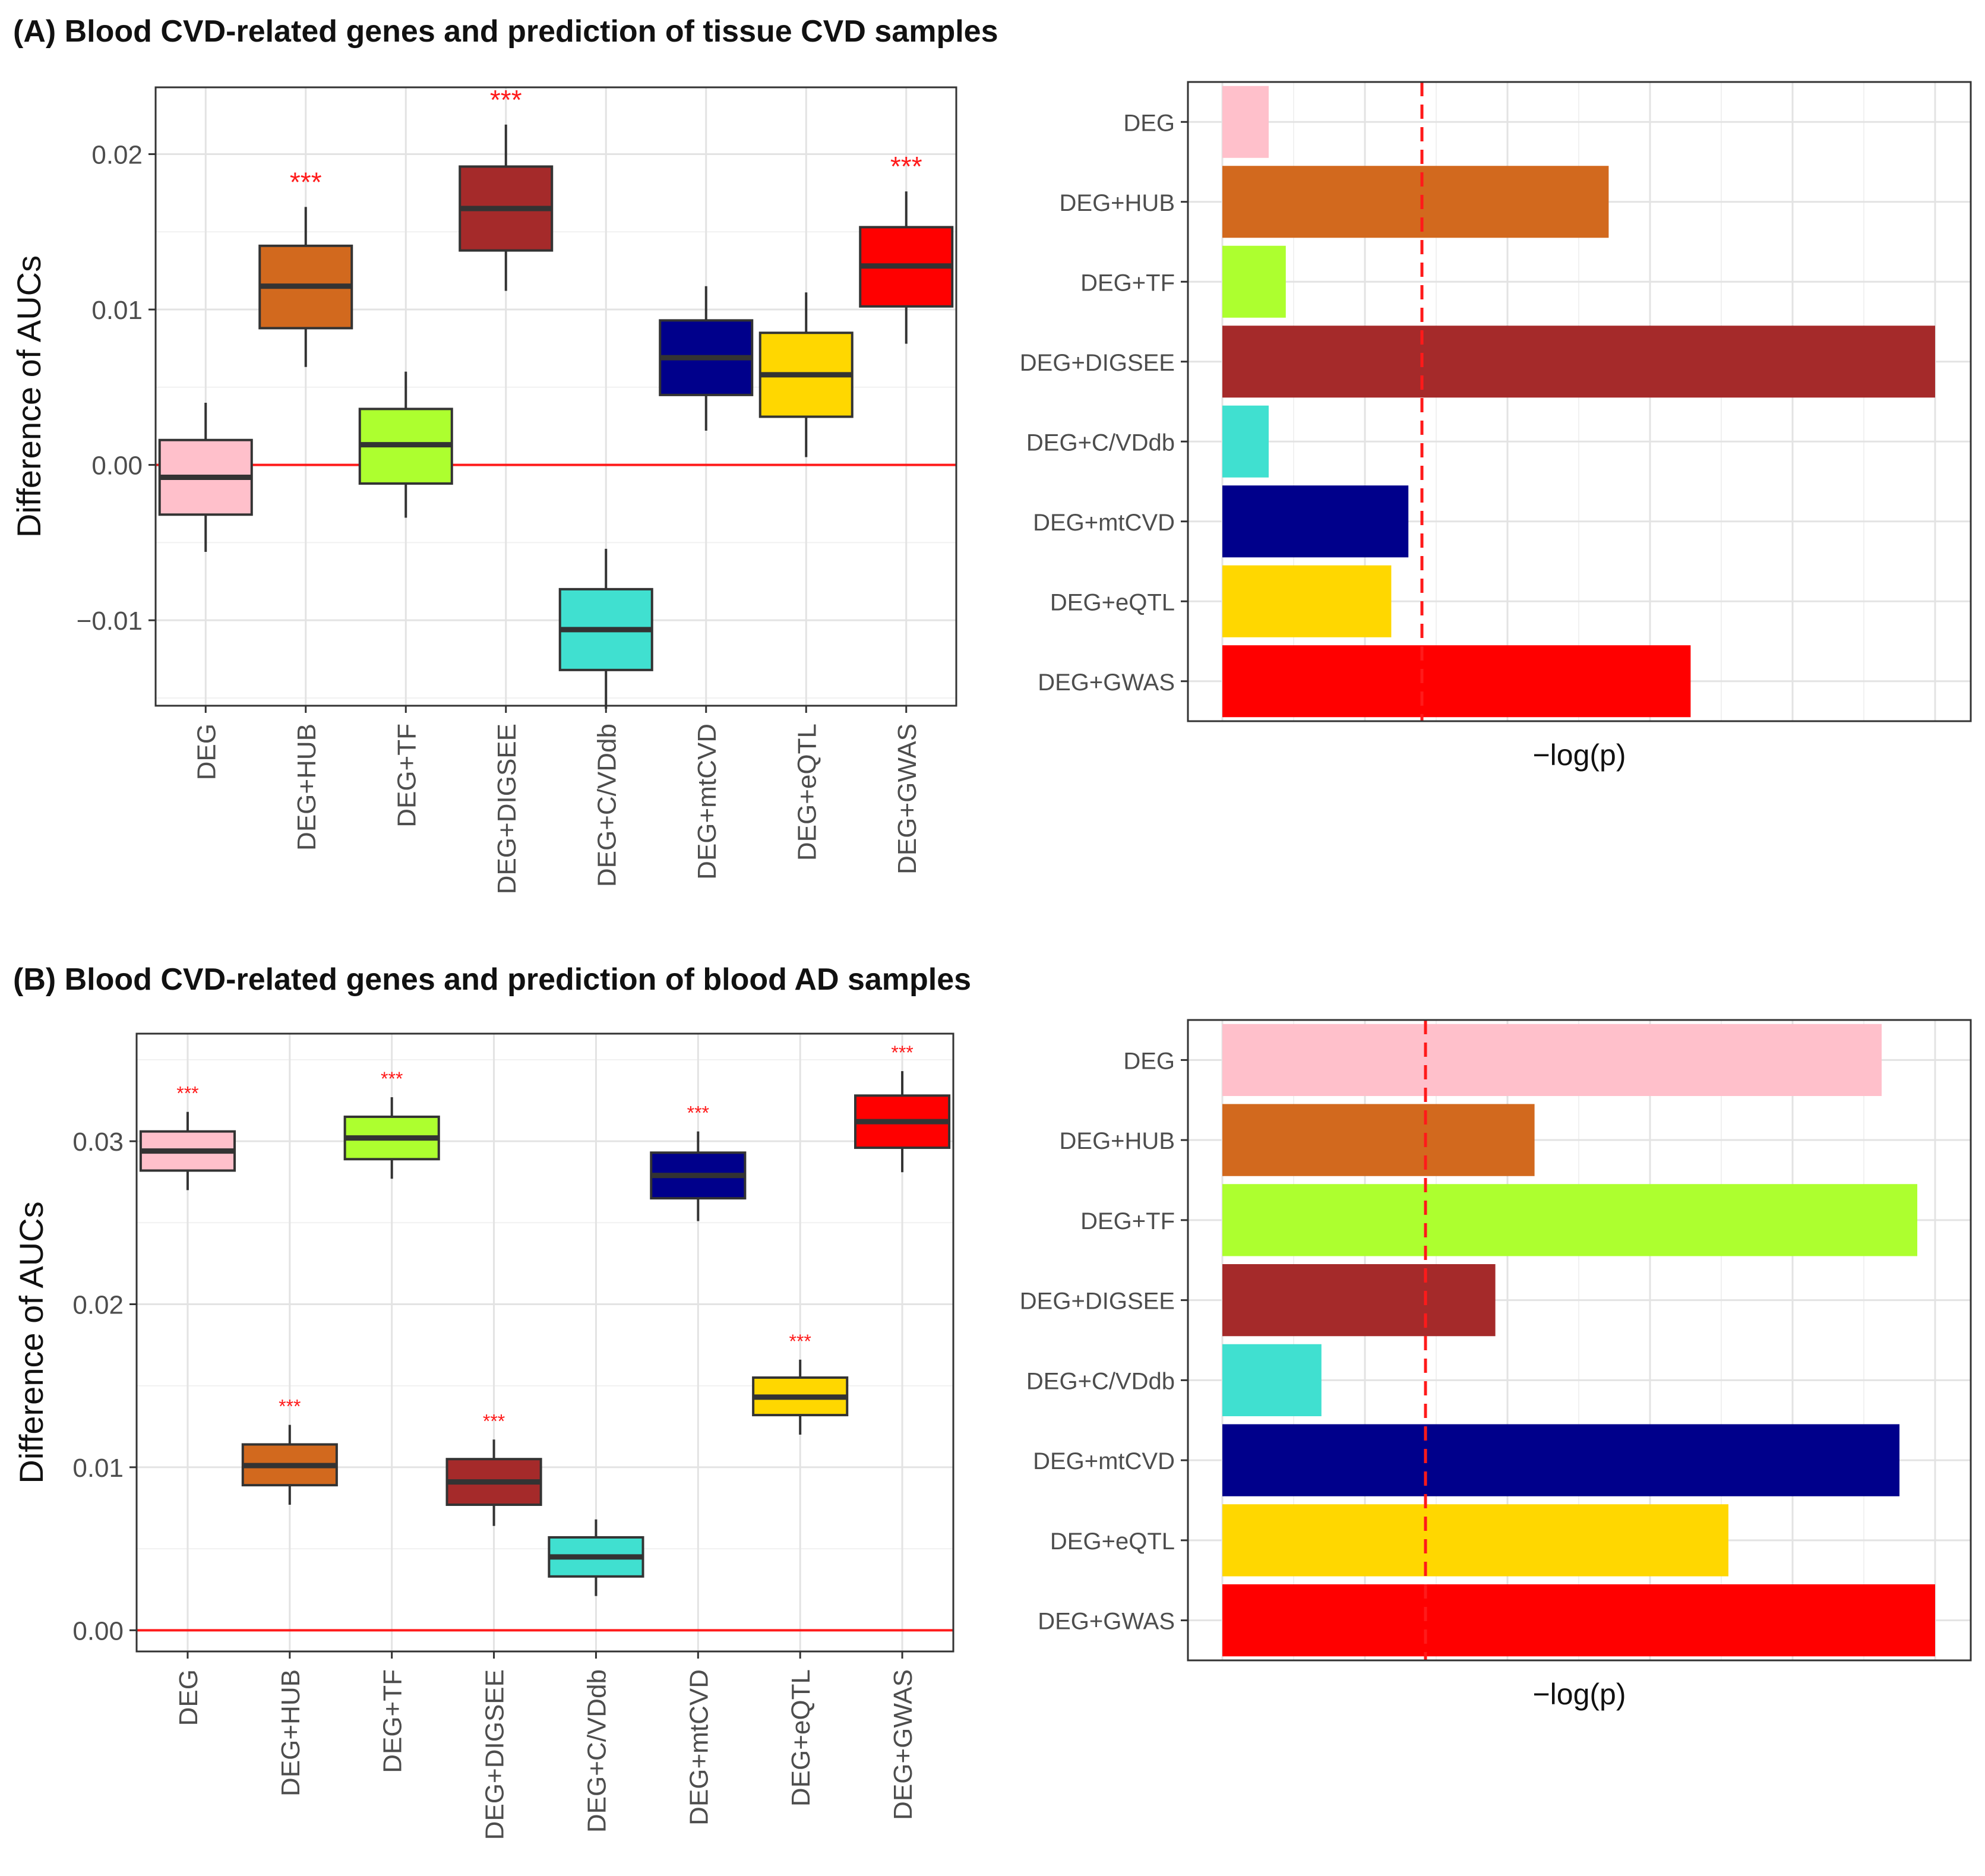 Image resolution: width=1985 pixels, height=1876 pixels. What do you see at coordinates (188, 1137) in the screenshot?
I see `box-deg: ***` at bounding box center [188, 1137].